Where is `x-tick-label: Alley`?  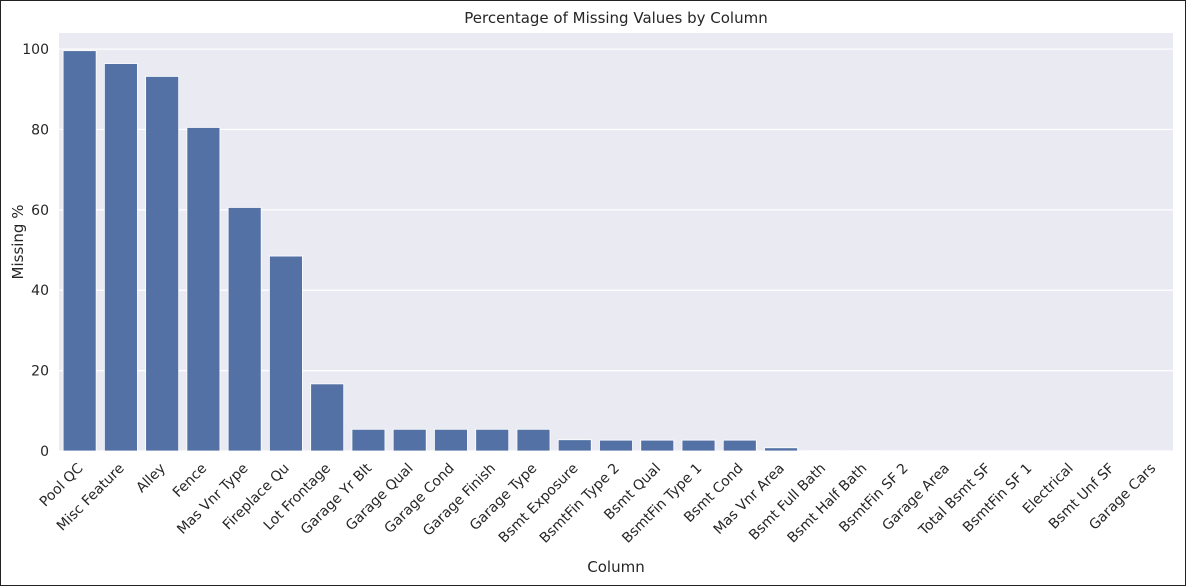
x-tick-label: Alley is located at coordinates (151, 479).